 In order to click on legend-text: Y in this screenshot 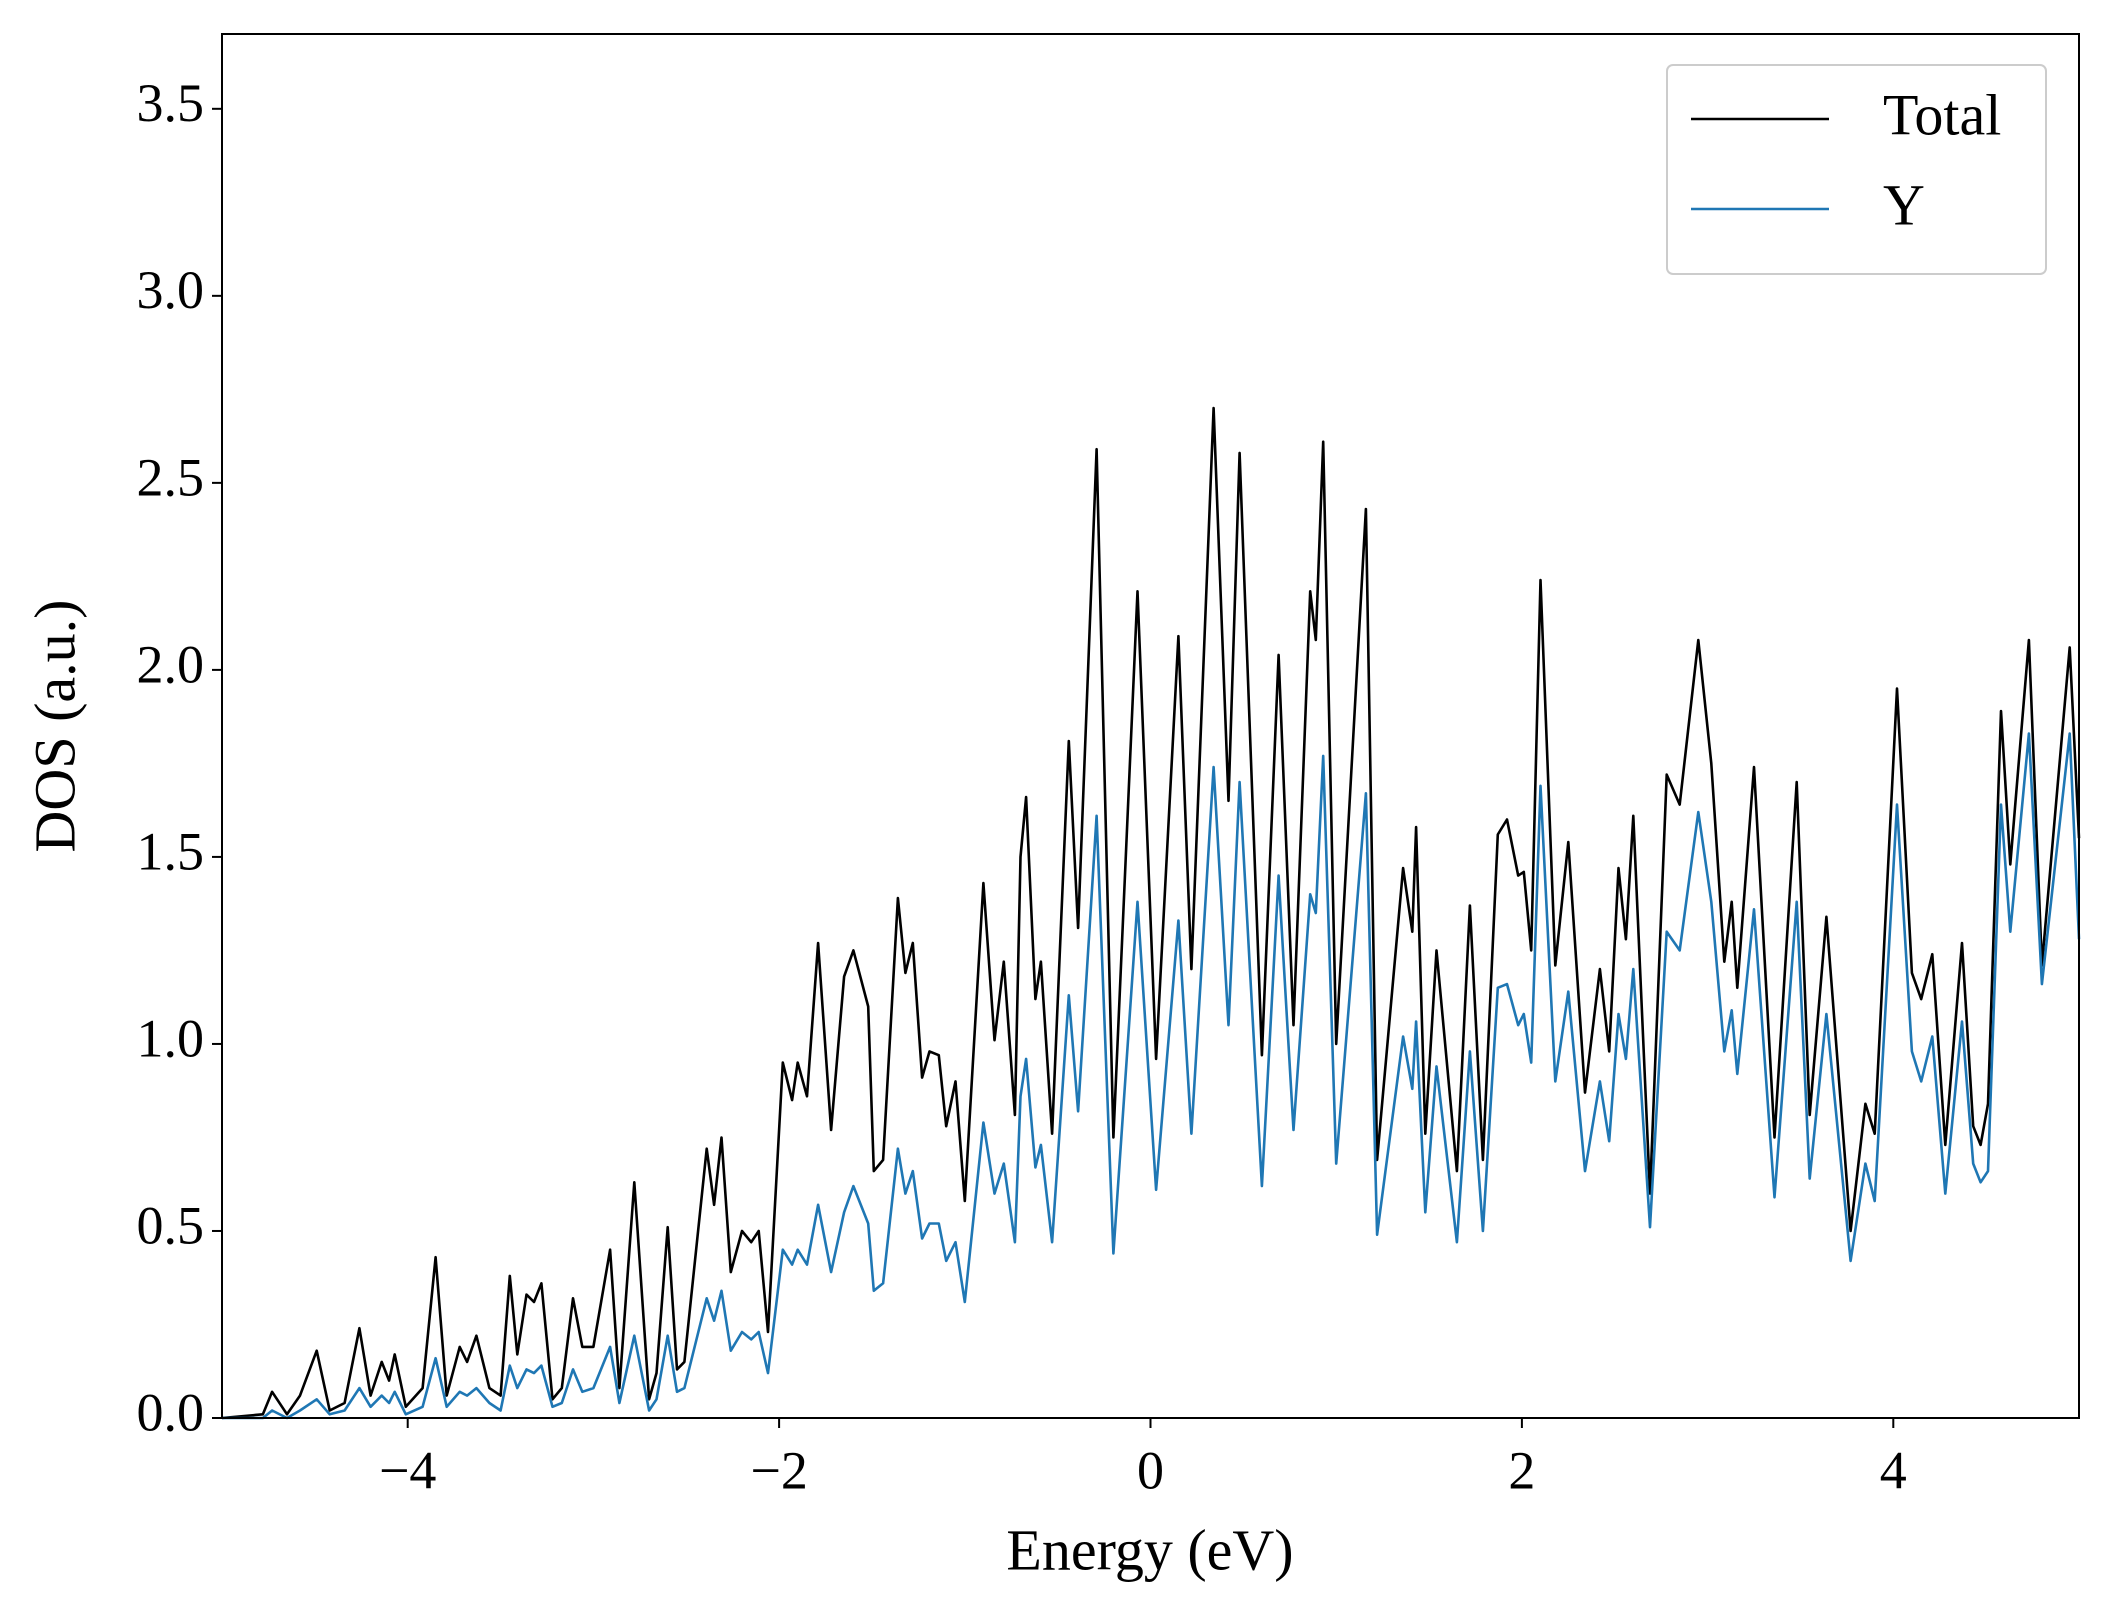, I will do `click(1904, 204)`.